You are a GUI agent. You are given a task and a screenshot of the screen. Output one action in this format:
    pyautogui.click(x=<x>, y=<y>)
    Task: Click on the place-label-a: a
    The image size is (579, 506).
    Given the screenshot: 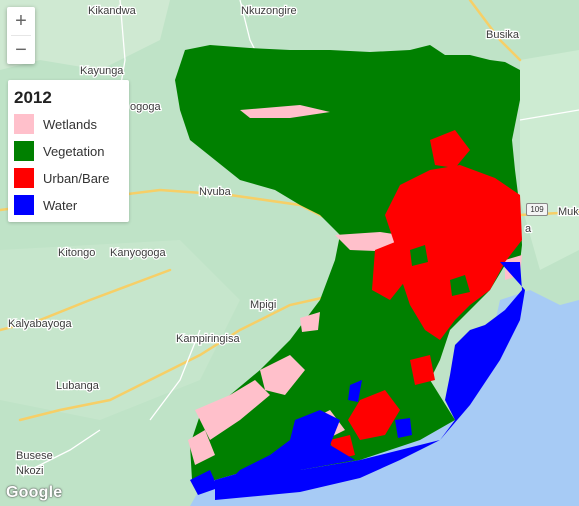 What is the action you would take?
    pyautogui.click(x=528, y=229)
    